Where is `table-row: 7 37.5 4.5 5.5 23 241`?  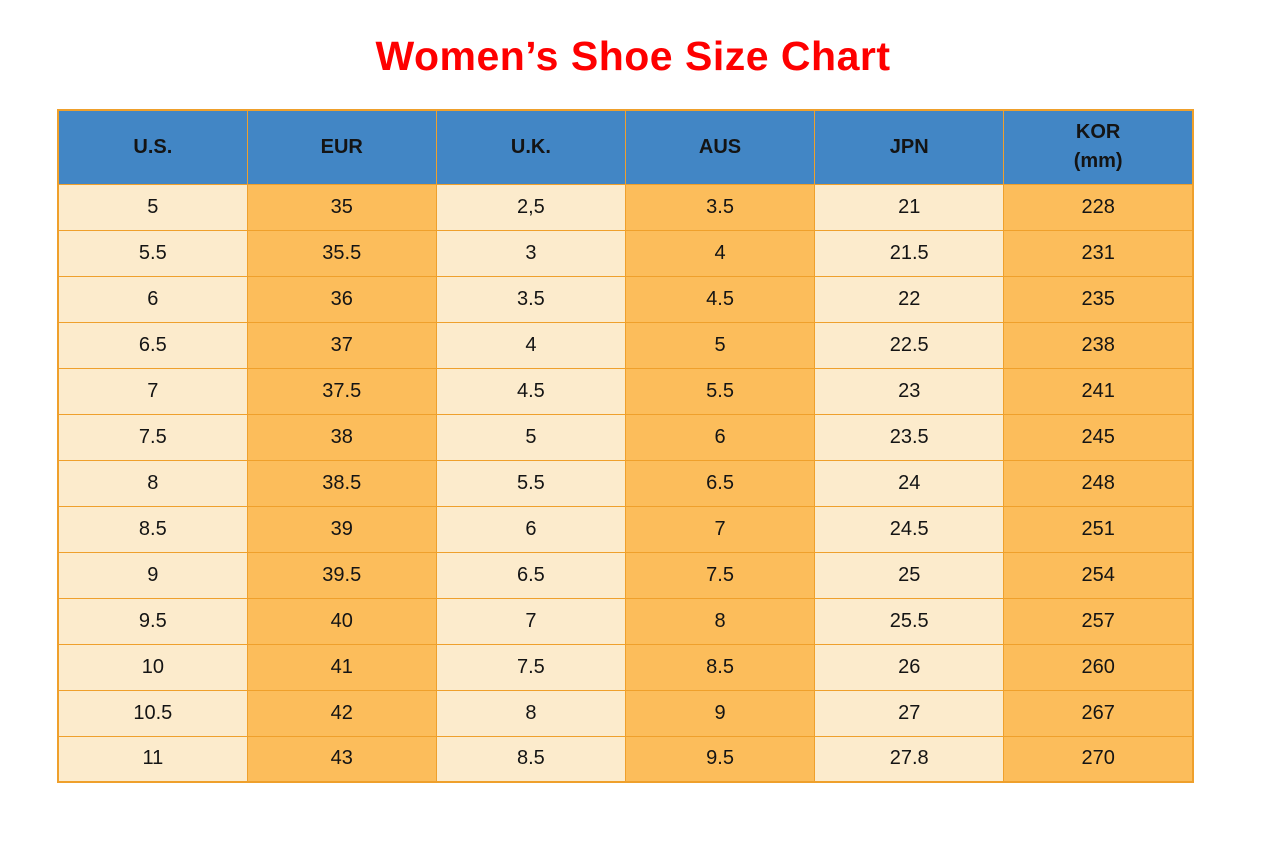
table-row: 7 37.5 4.5 5.5 23 241 is located at coordinates (625, 391).